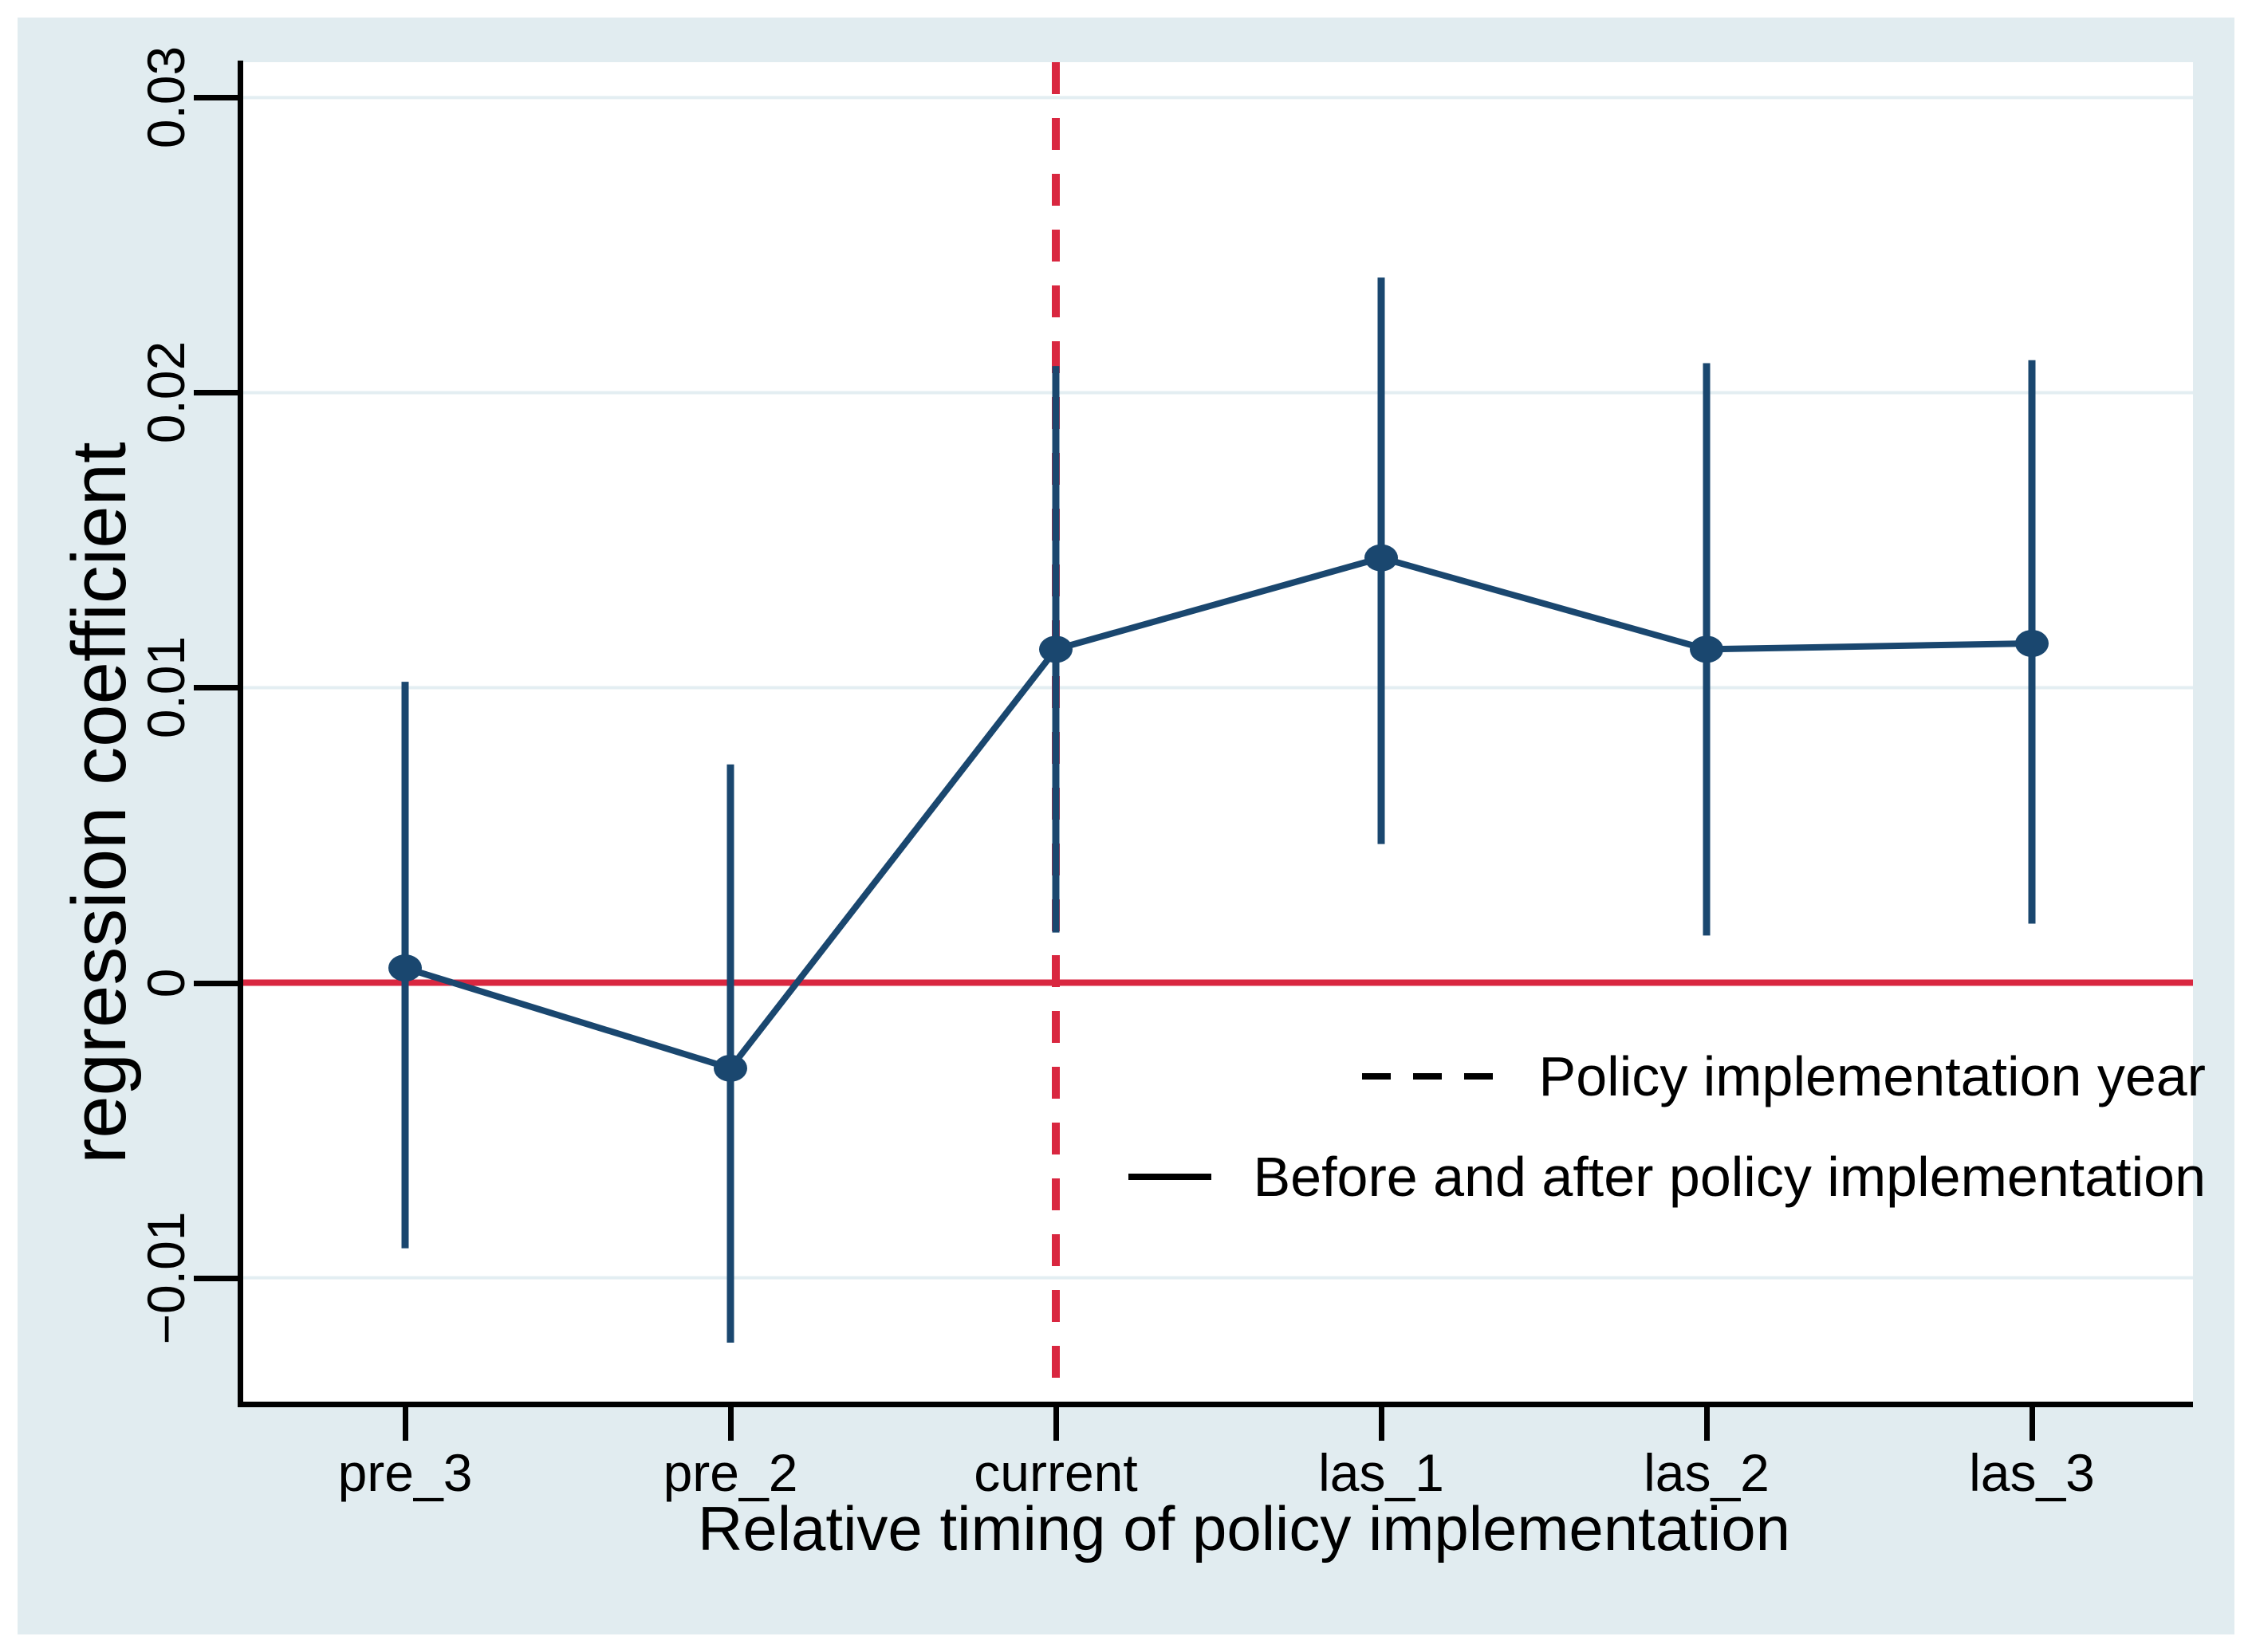 The height and width of the screenshot is (1652, 2252). What do you see at coordinates (1056, 1472) in the screenshot?
I see `x-tick-label: current` at bounding box center [1056, 1472].